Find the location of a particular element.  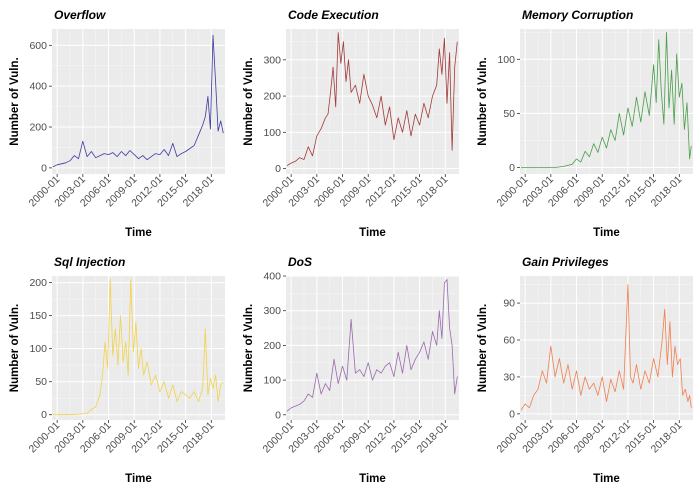

series-line-memory-corruption is located at coordinates (606, 99).